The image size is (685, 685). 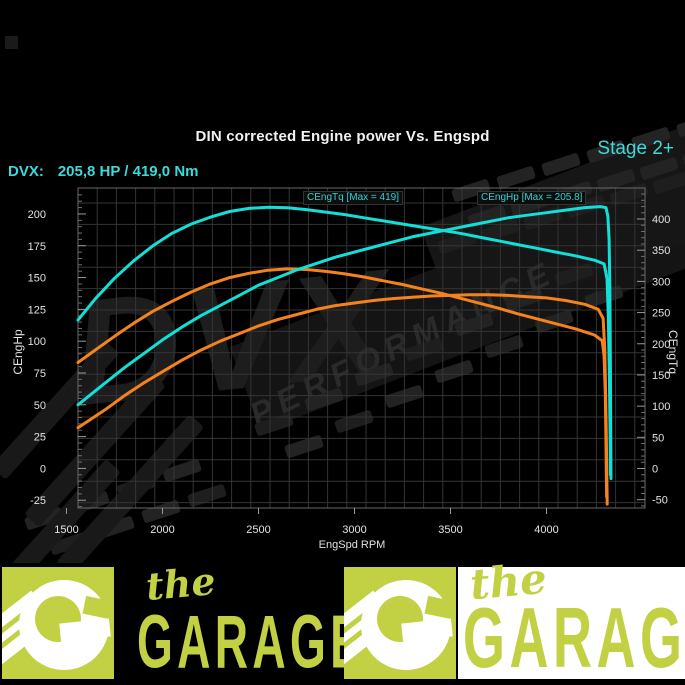 What do you see at coordinates (66, 530) in the screenshot?
I see `x-tick-label: 1500` at bounding box center [66, 530].